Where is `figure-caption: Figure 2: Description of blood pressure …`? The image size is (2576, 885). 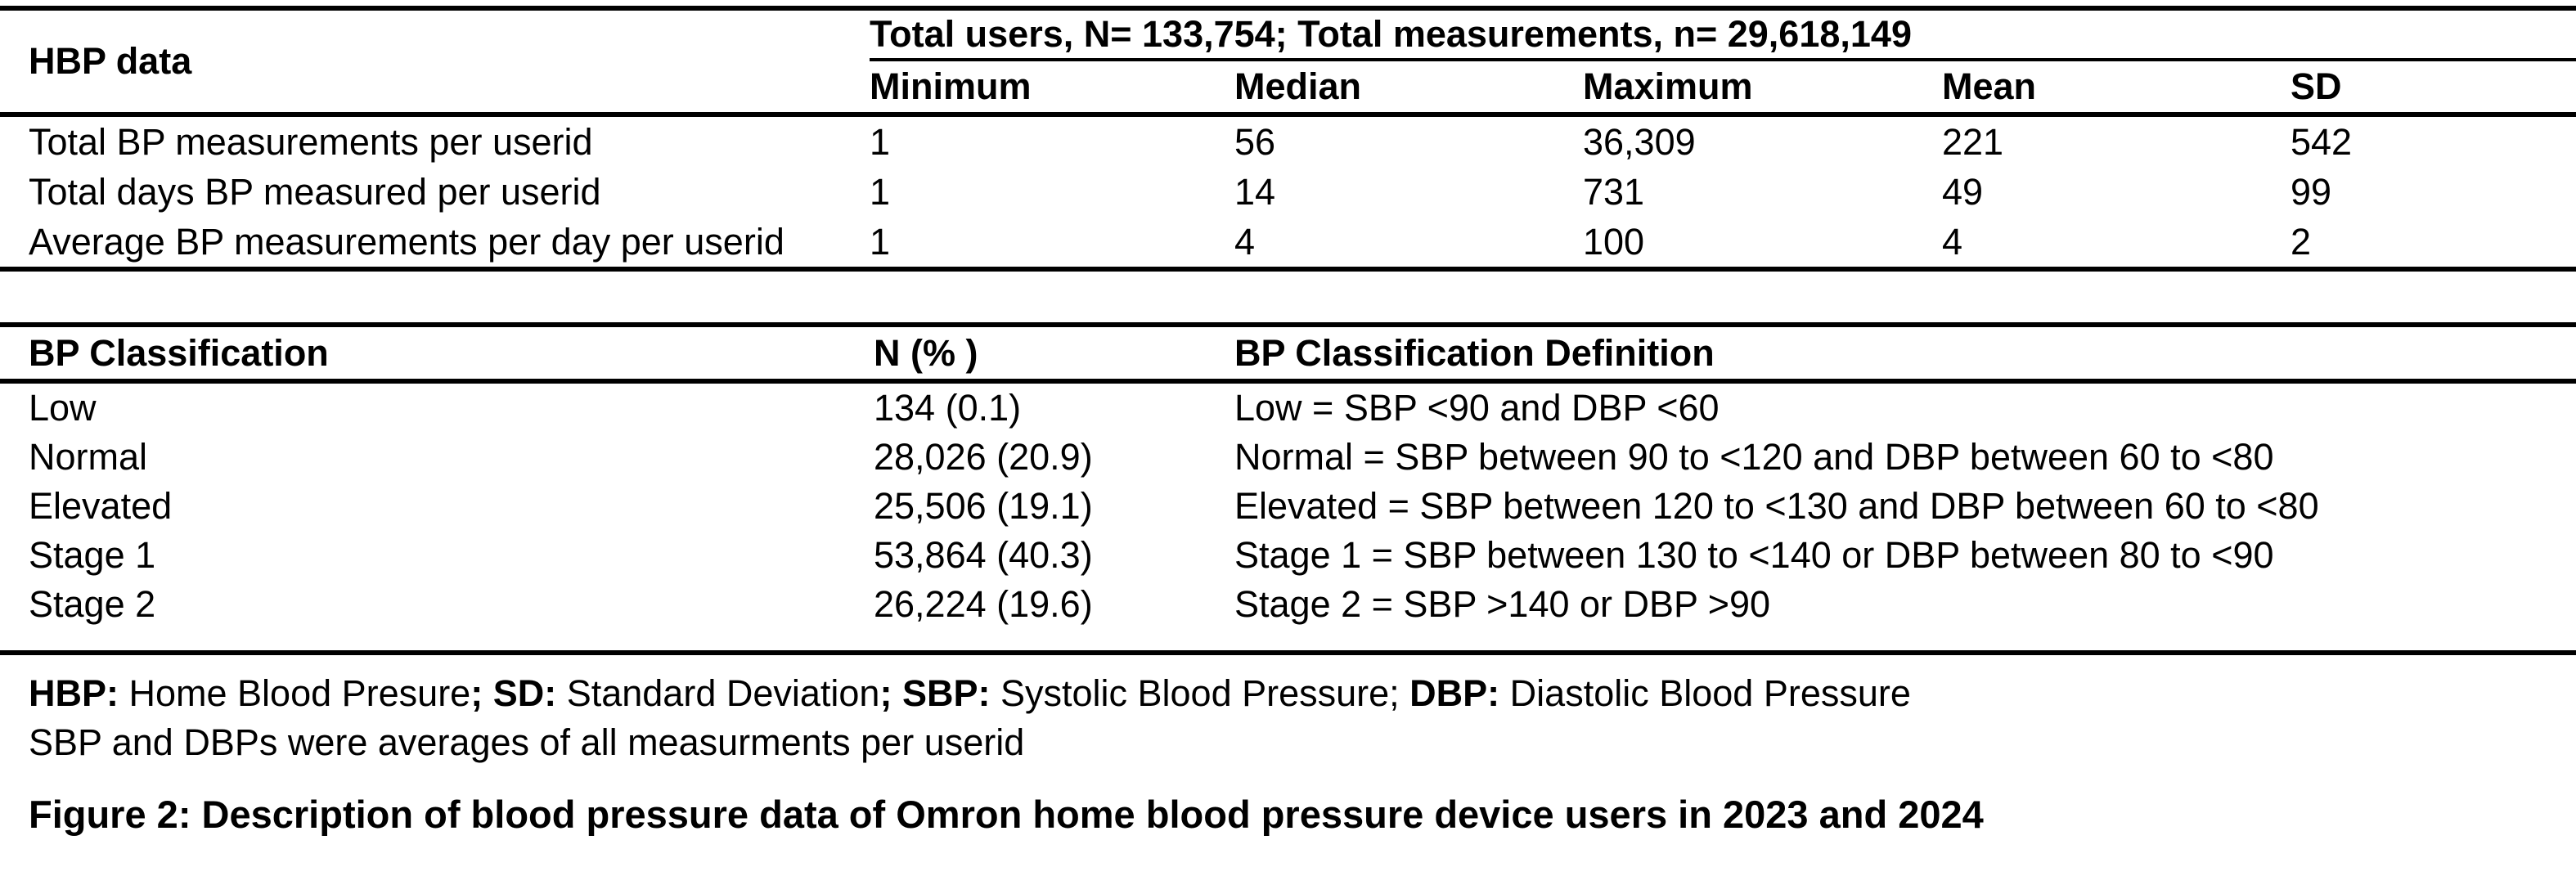
figure-caption: Figure 2: Description of blood pressure … is located at coordinates (1007, 814).